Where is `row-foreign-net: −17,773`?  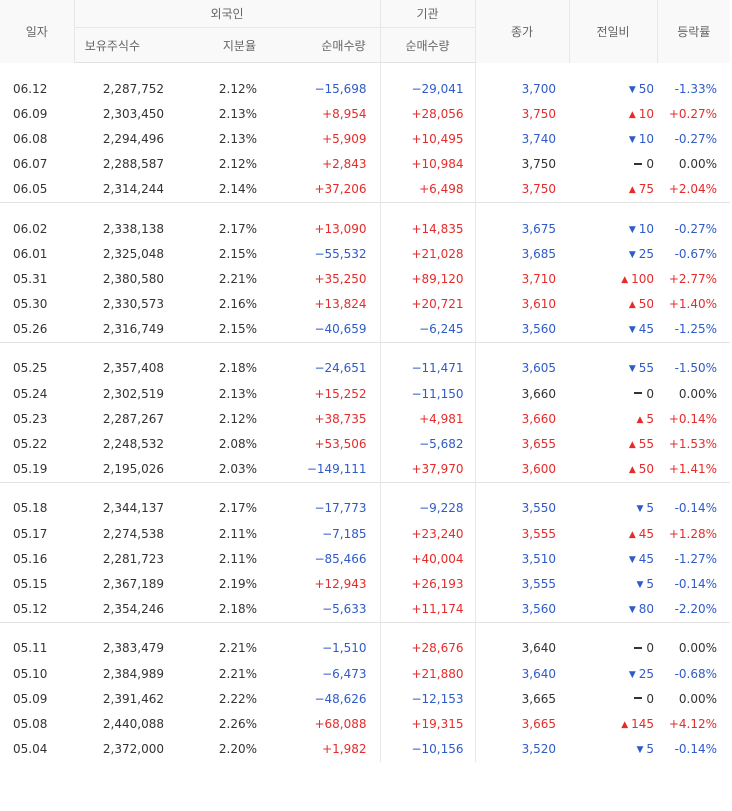
row-foreign-net: −17,773 is located at coordinates (325, 508).